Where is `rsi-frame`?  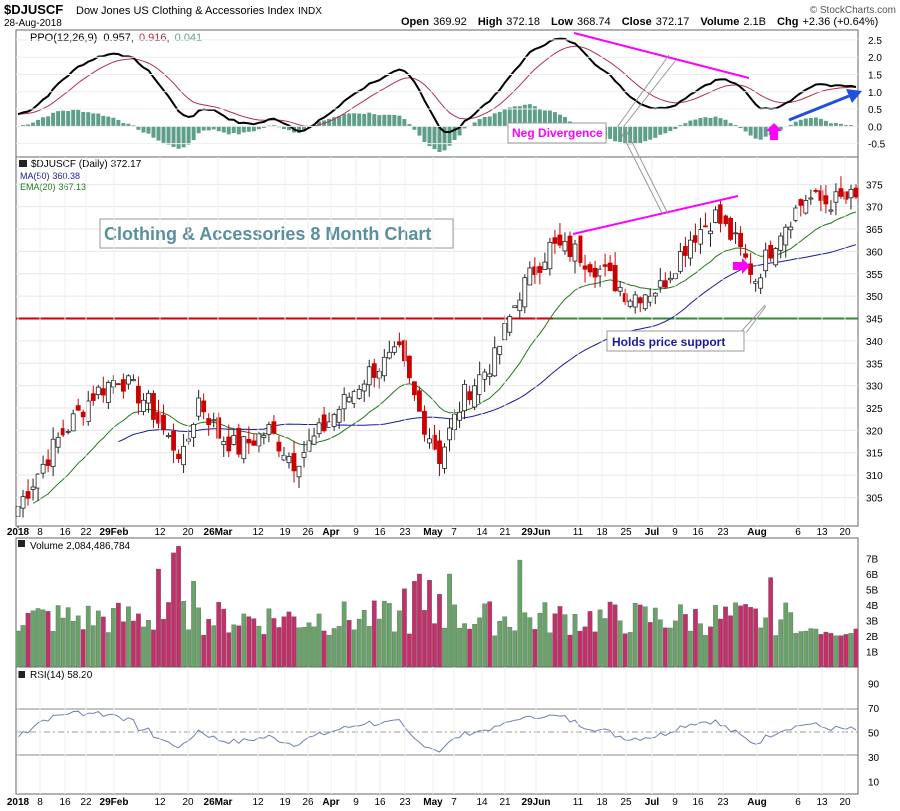
rsi-frame is located at coordinates (437, 730).